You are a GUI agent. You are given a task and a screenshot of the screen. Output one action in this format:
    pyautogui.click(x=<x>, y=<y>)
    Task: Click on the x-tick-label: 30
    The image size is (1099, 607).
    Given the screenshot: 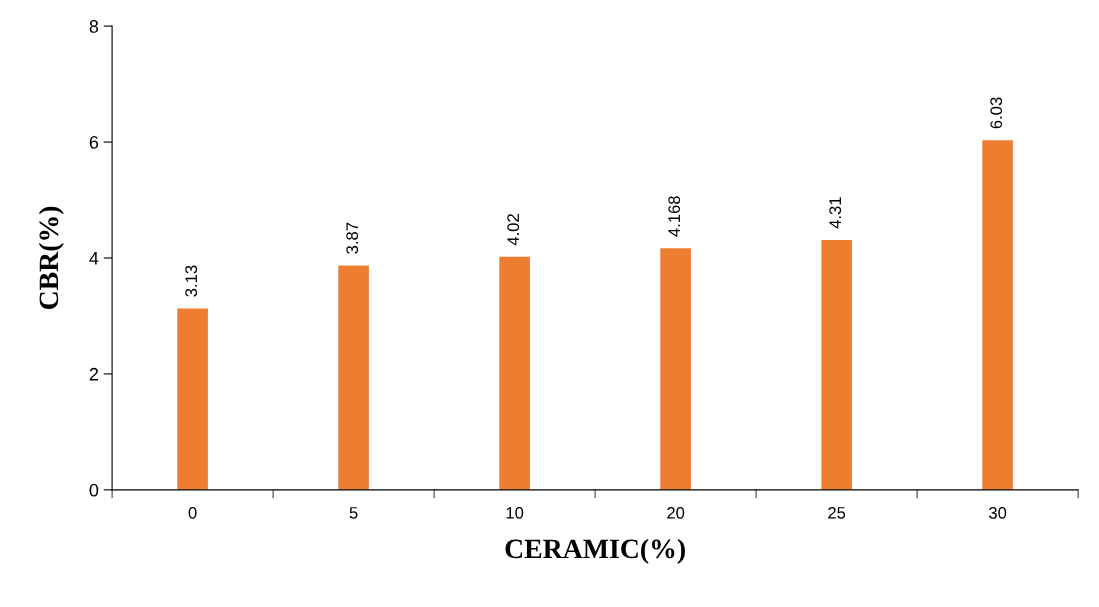 What is the action you would take?
    pyautogui.click(x=997, y=512)
    